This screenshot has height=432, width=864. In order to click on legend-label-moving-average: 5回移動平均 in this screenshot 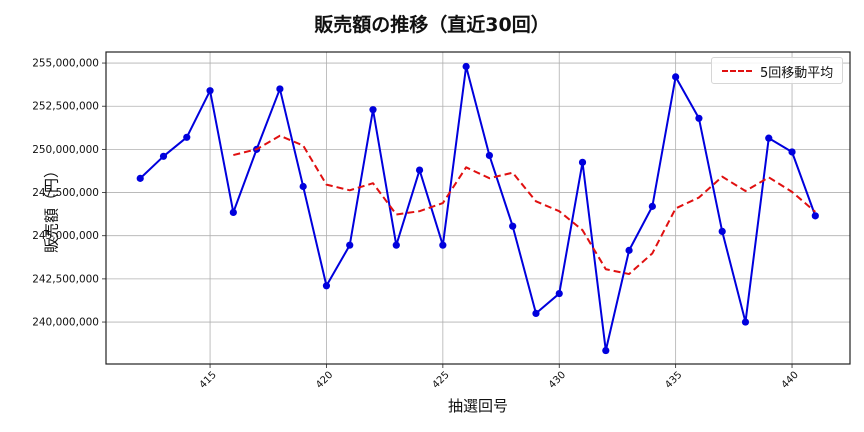, I will do `click(797, 73)`.